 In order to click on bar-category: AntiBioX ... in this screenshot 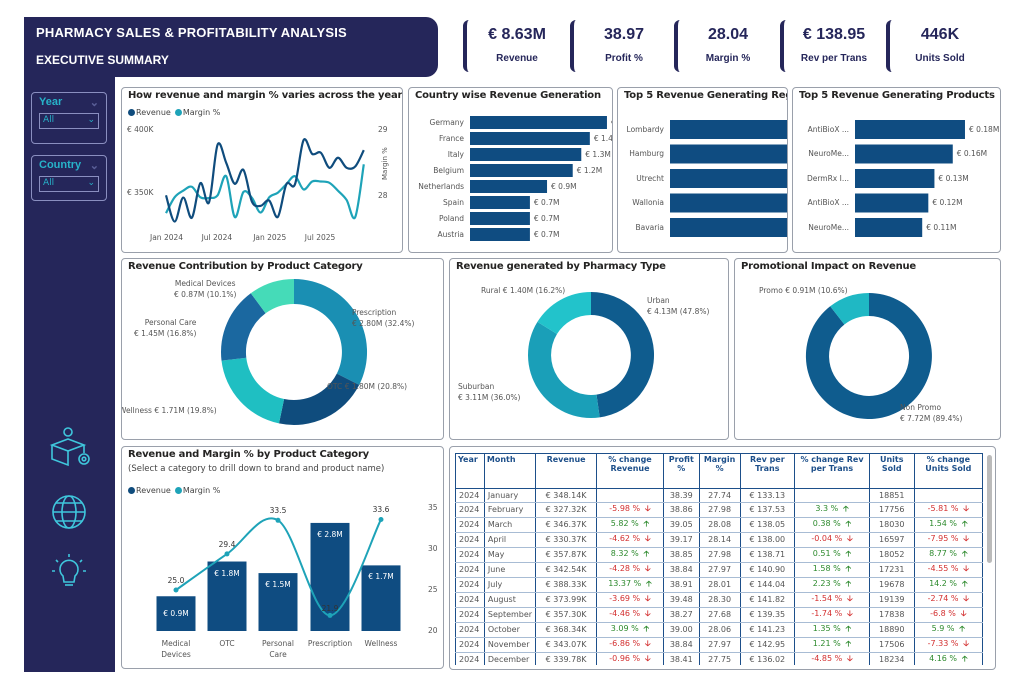, I will do `click(828, 202)`.